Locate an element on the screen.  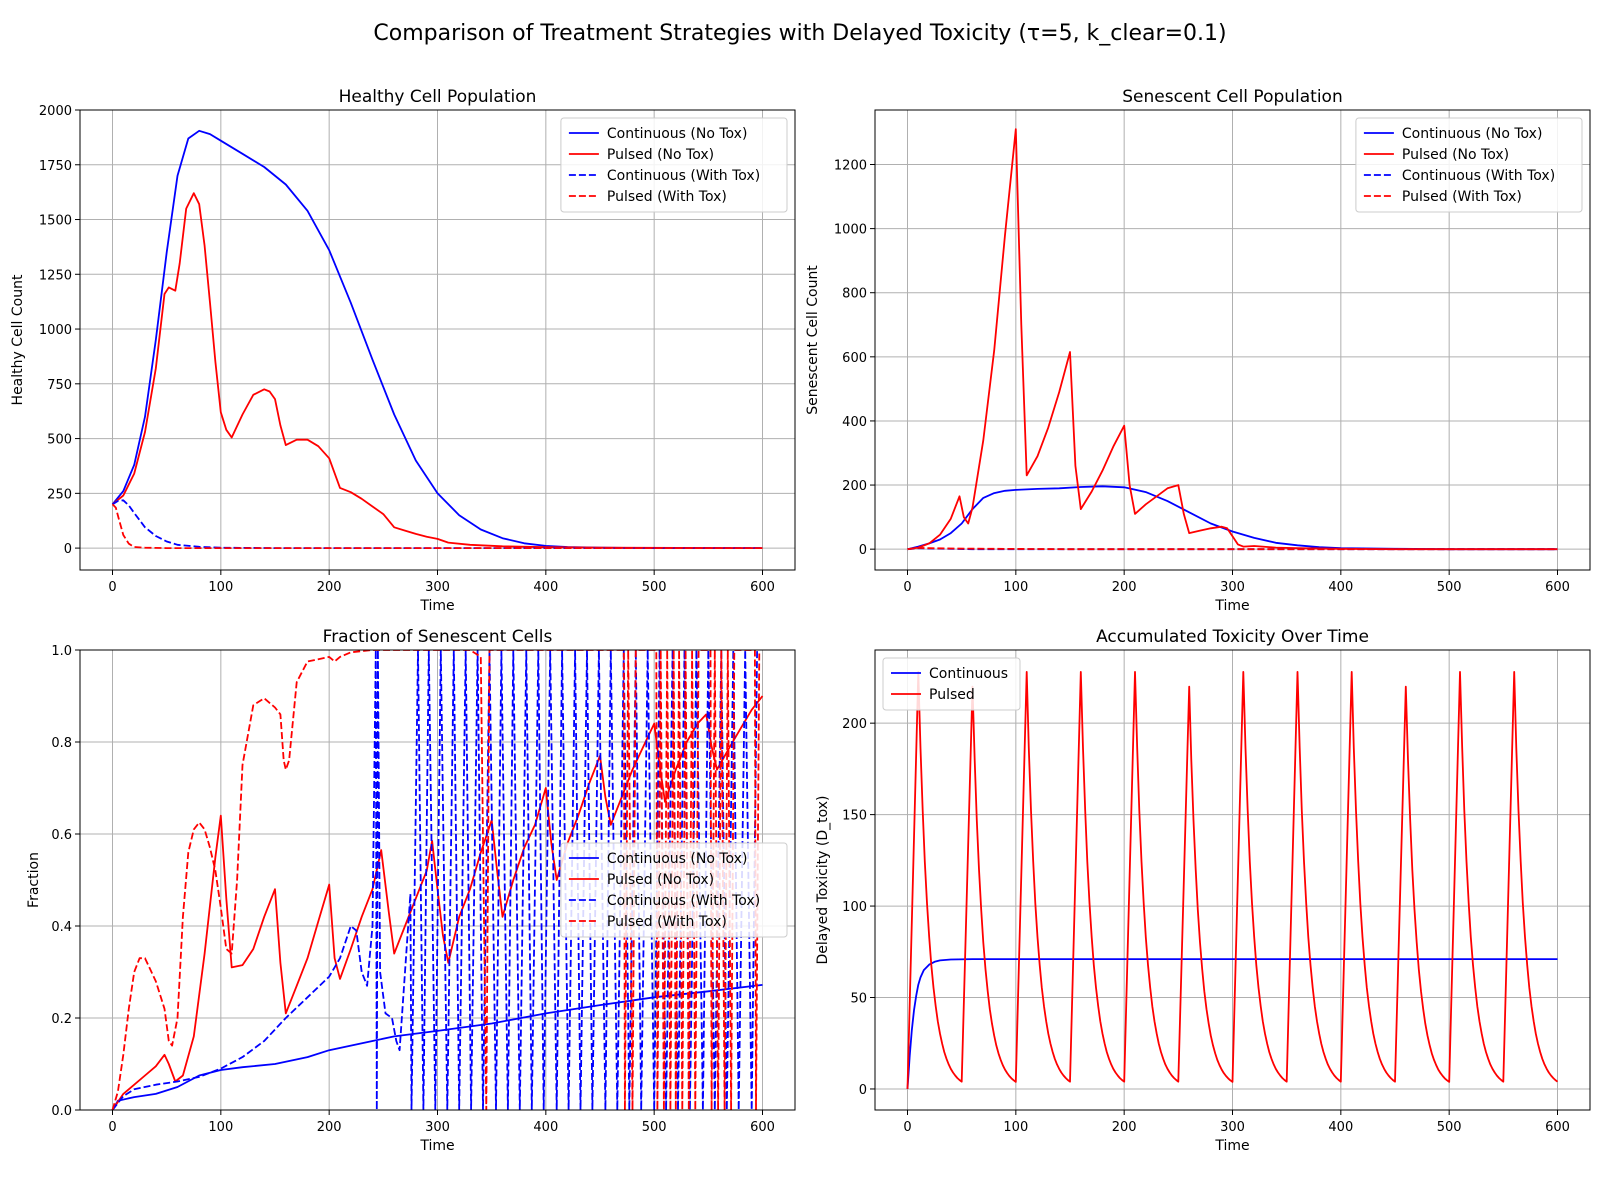
series-pulsed is located at coordinates (1232, 880).